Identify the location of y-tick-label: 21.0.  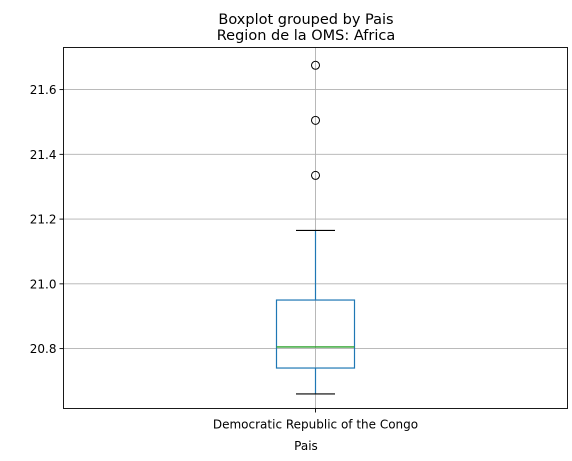
(43, 284).